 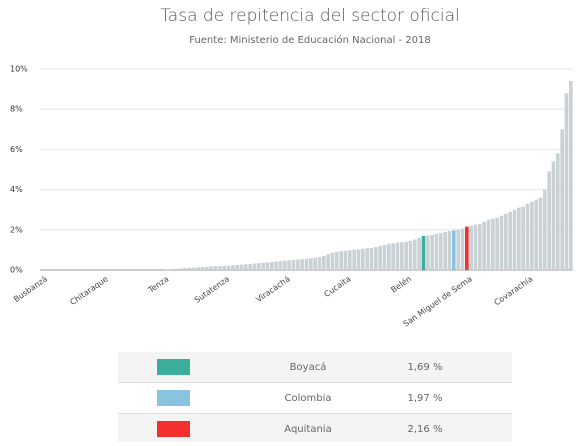 What do you see at coordinates (438, 301) in the screenshot?
I see `x-tick-label: San Miguel de Sema` at bounding box center [438, 301].